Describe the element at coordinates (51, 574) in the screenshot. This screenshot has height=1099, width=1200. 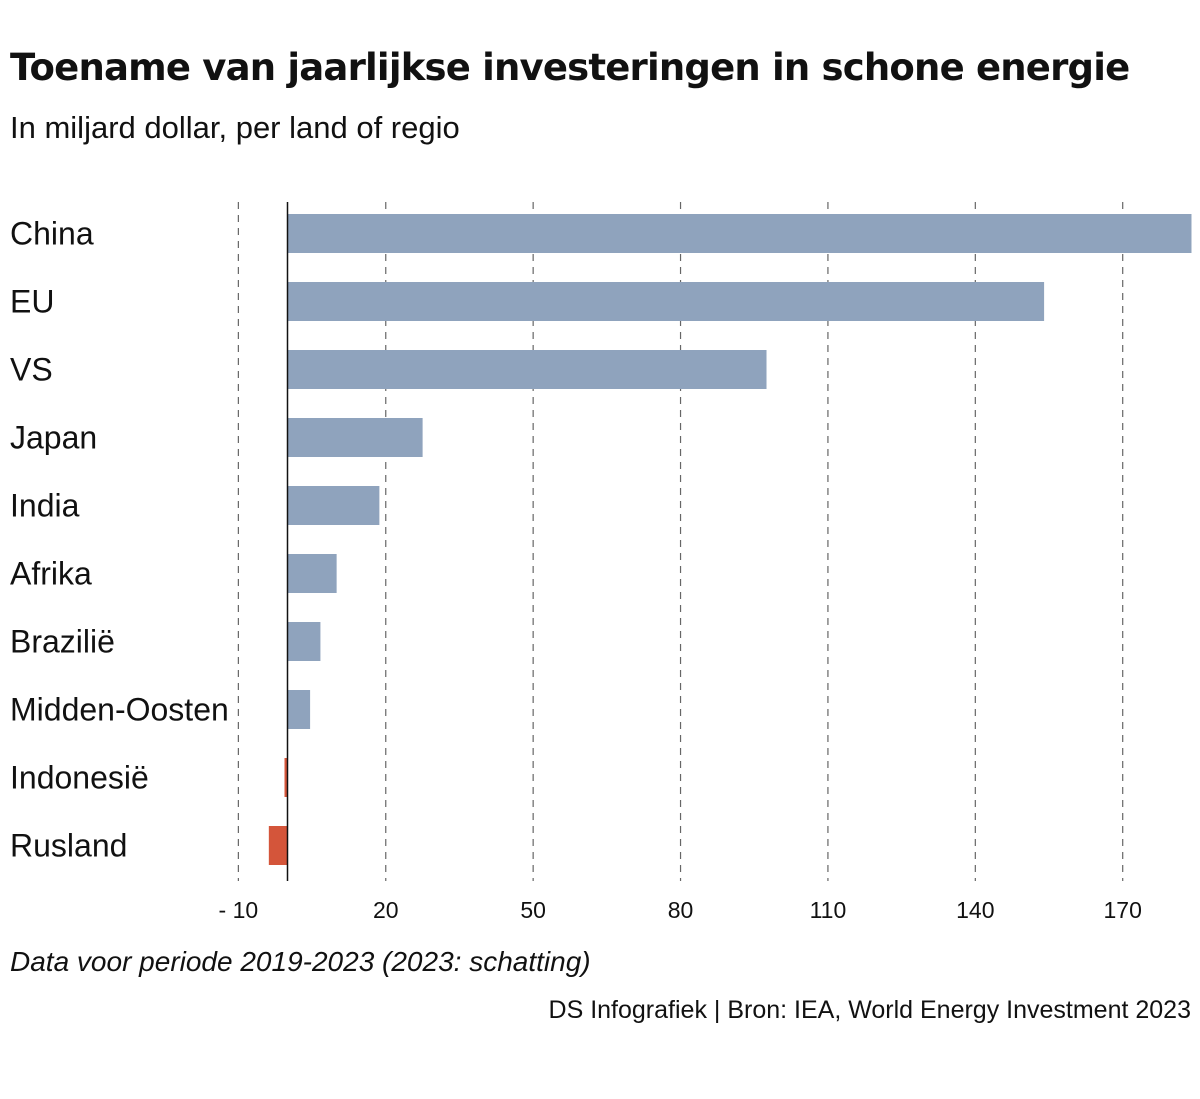
I see `category-label: Afrika` at that location.